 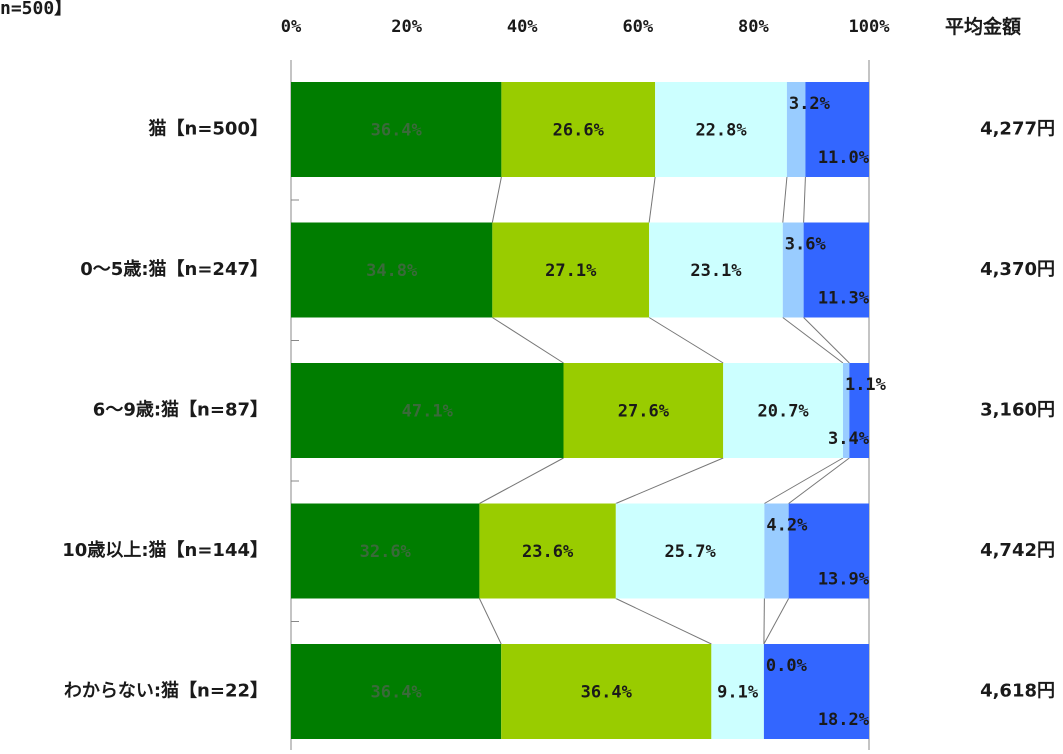 What do you see at coordinates (870, 27) in the screenshot?
I see `x-tick-label: 100%` at bounding box center [870, 27].